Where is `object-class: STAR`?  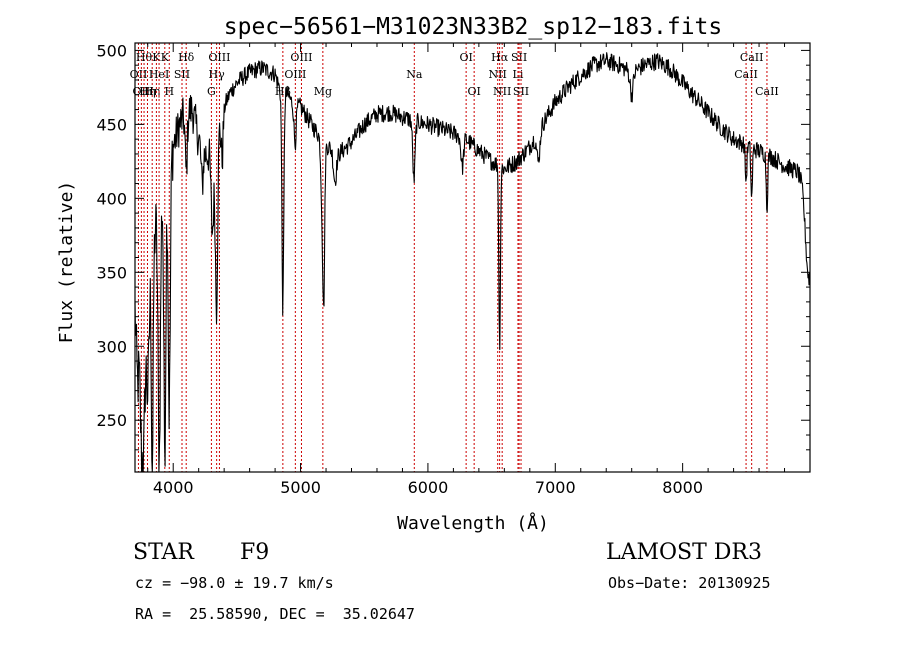 object-class: STAR is located at coordinates (163, 552).